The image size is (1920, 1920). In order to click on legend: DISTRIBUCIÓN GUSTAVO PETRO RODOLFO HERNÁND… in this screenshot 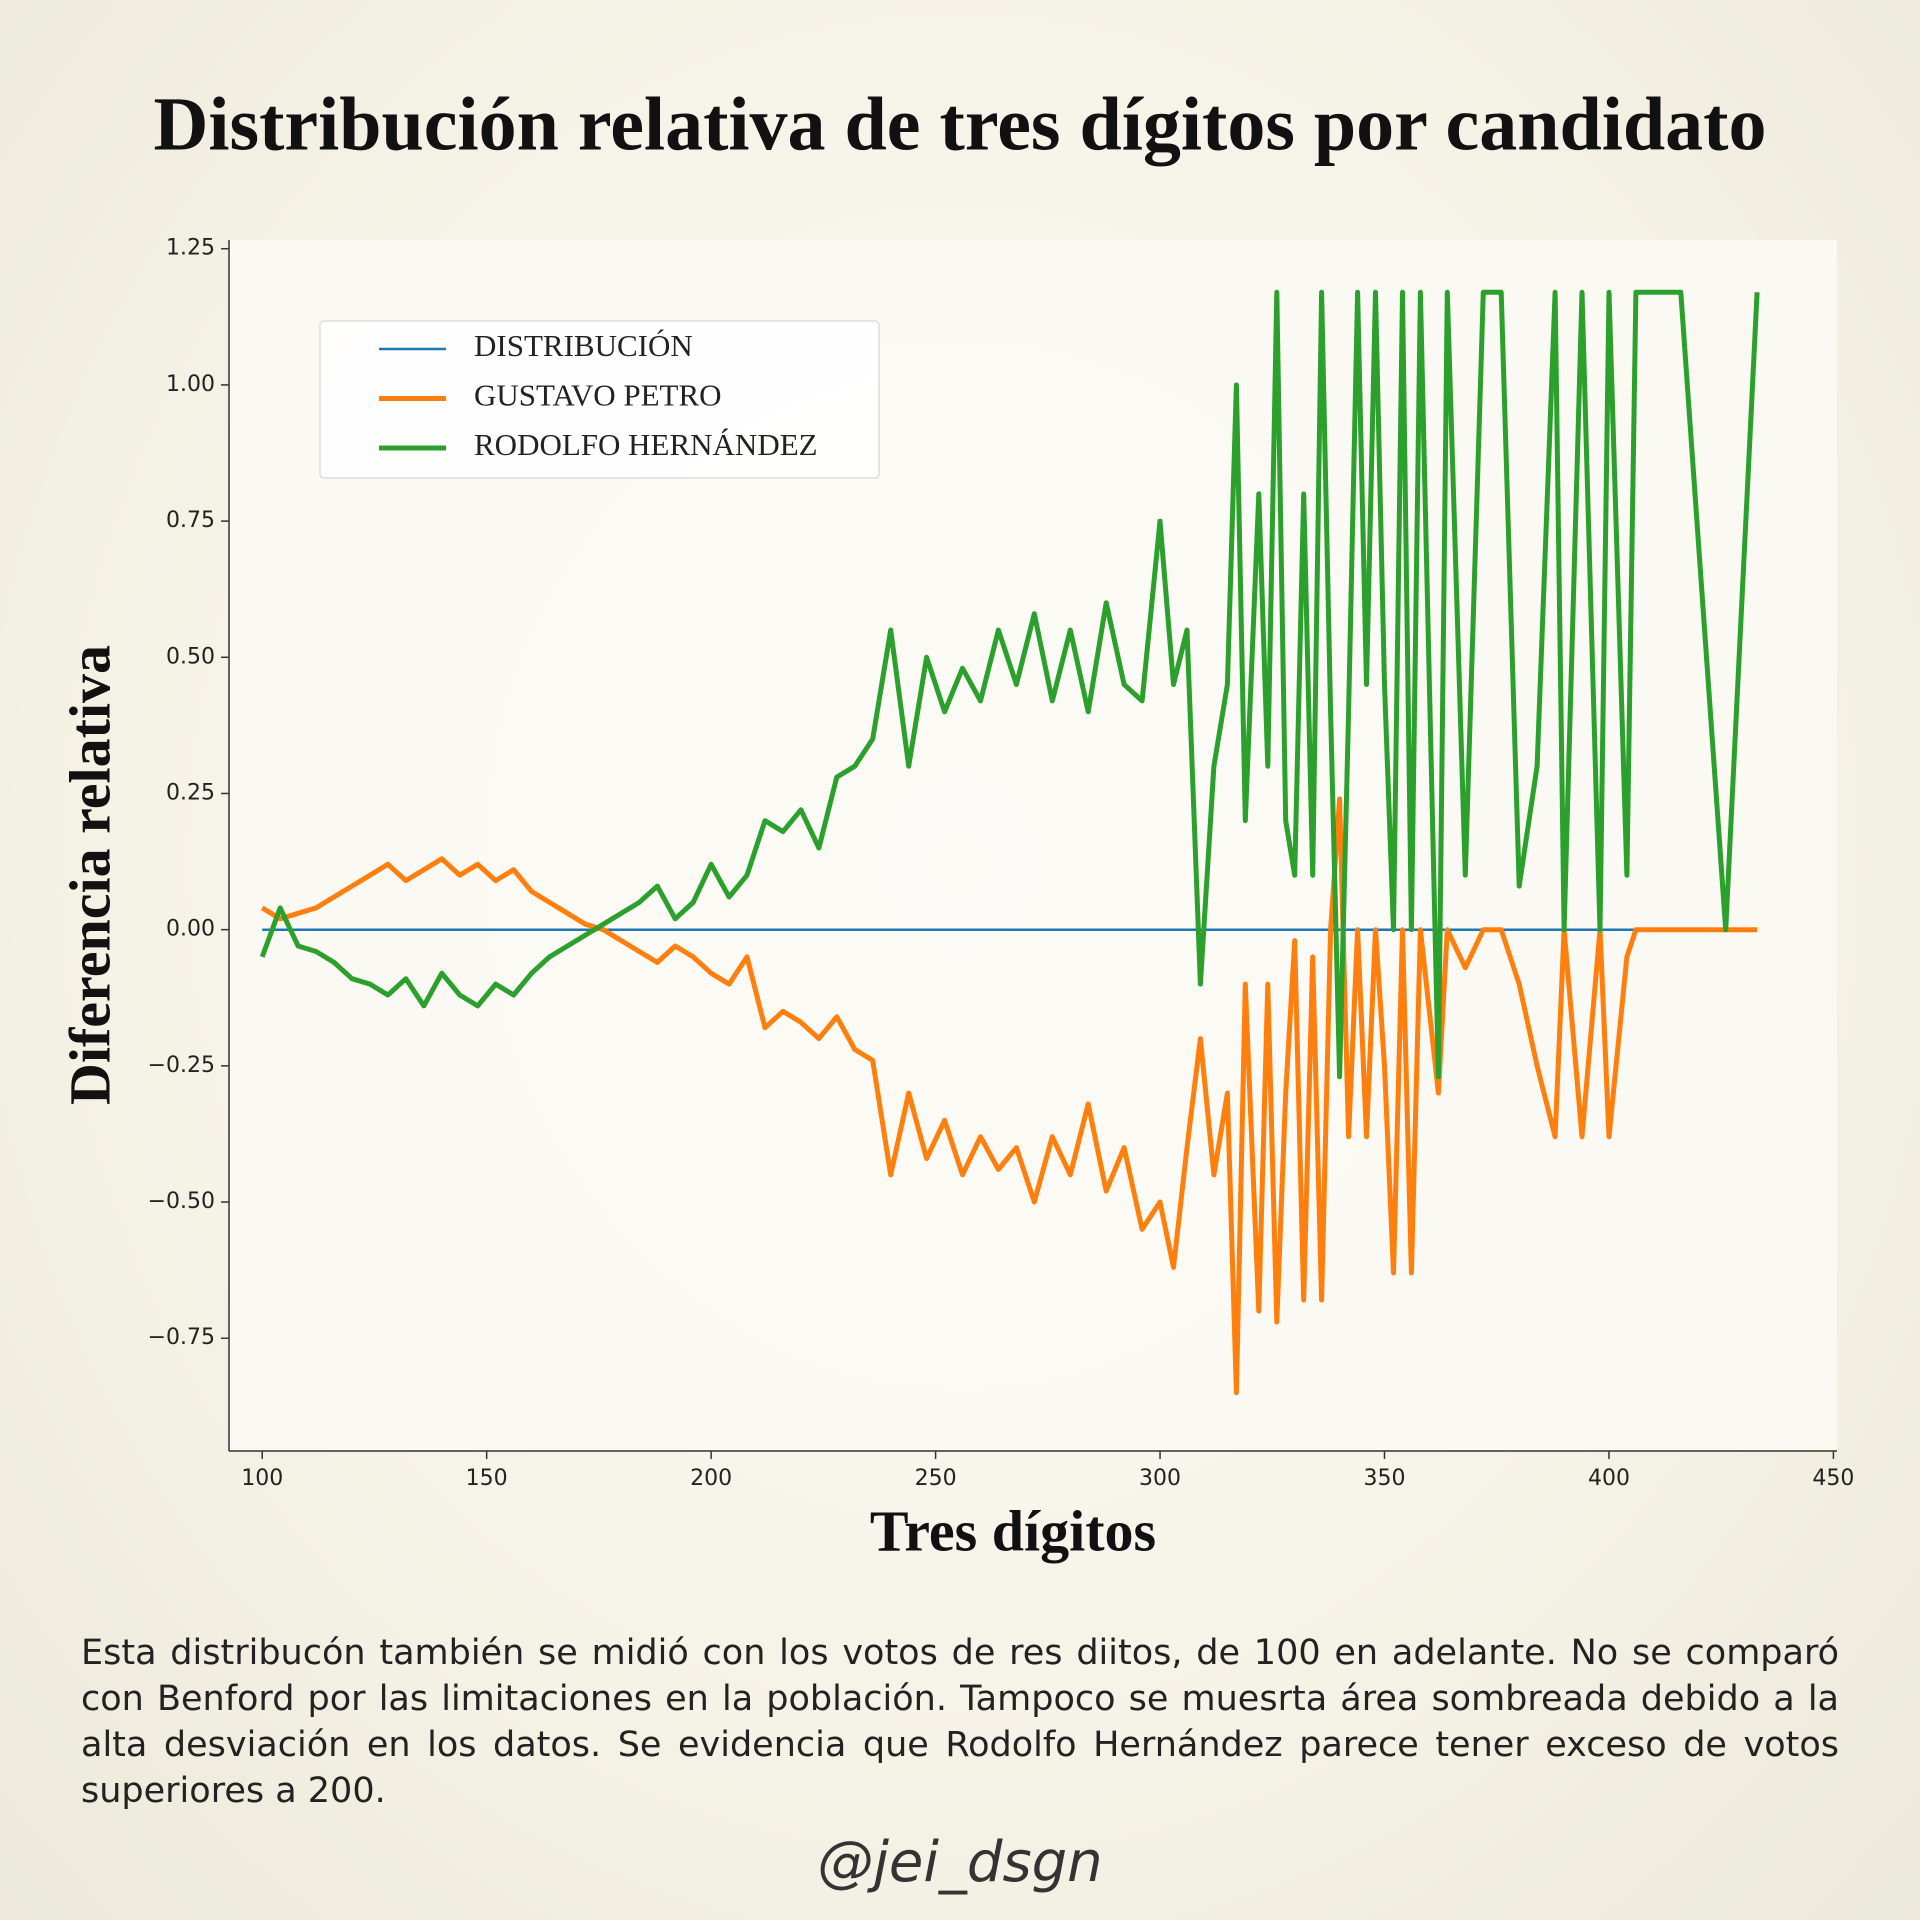, I will do `click(599, 399)`.